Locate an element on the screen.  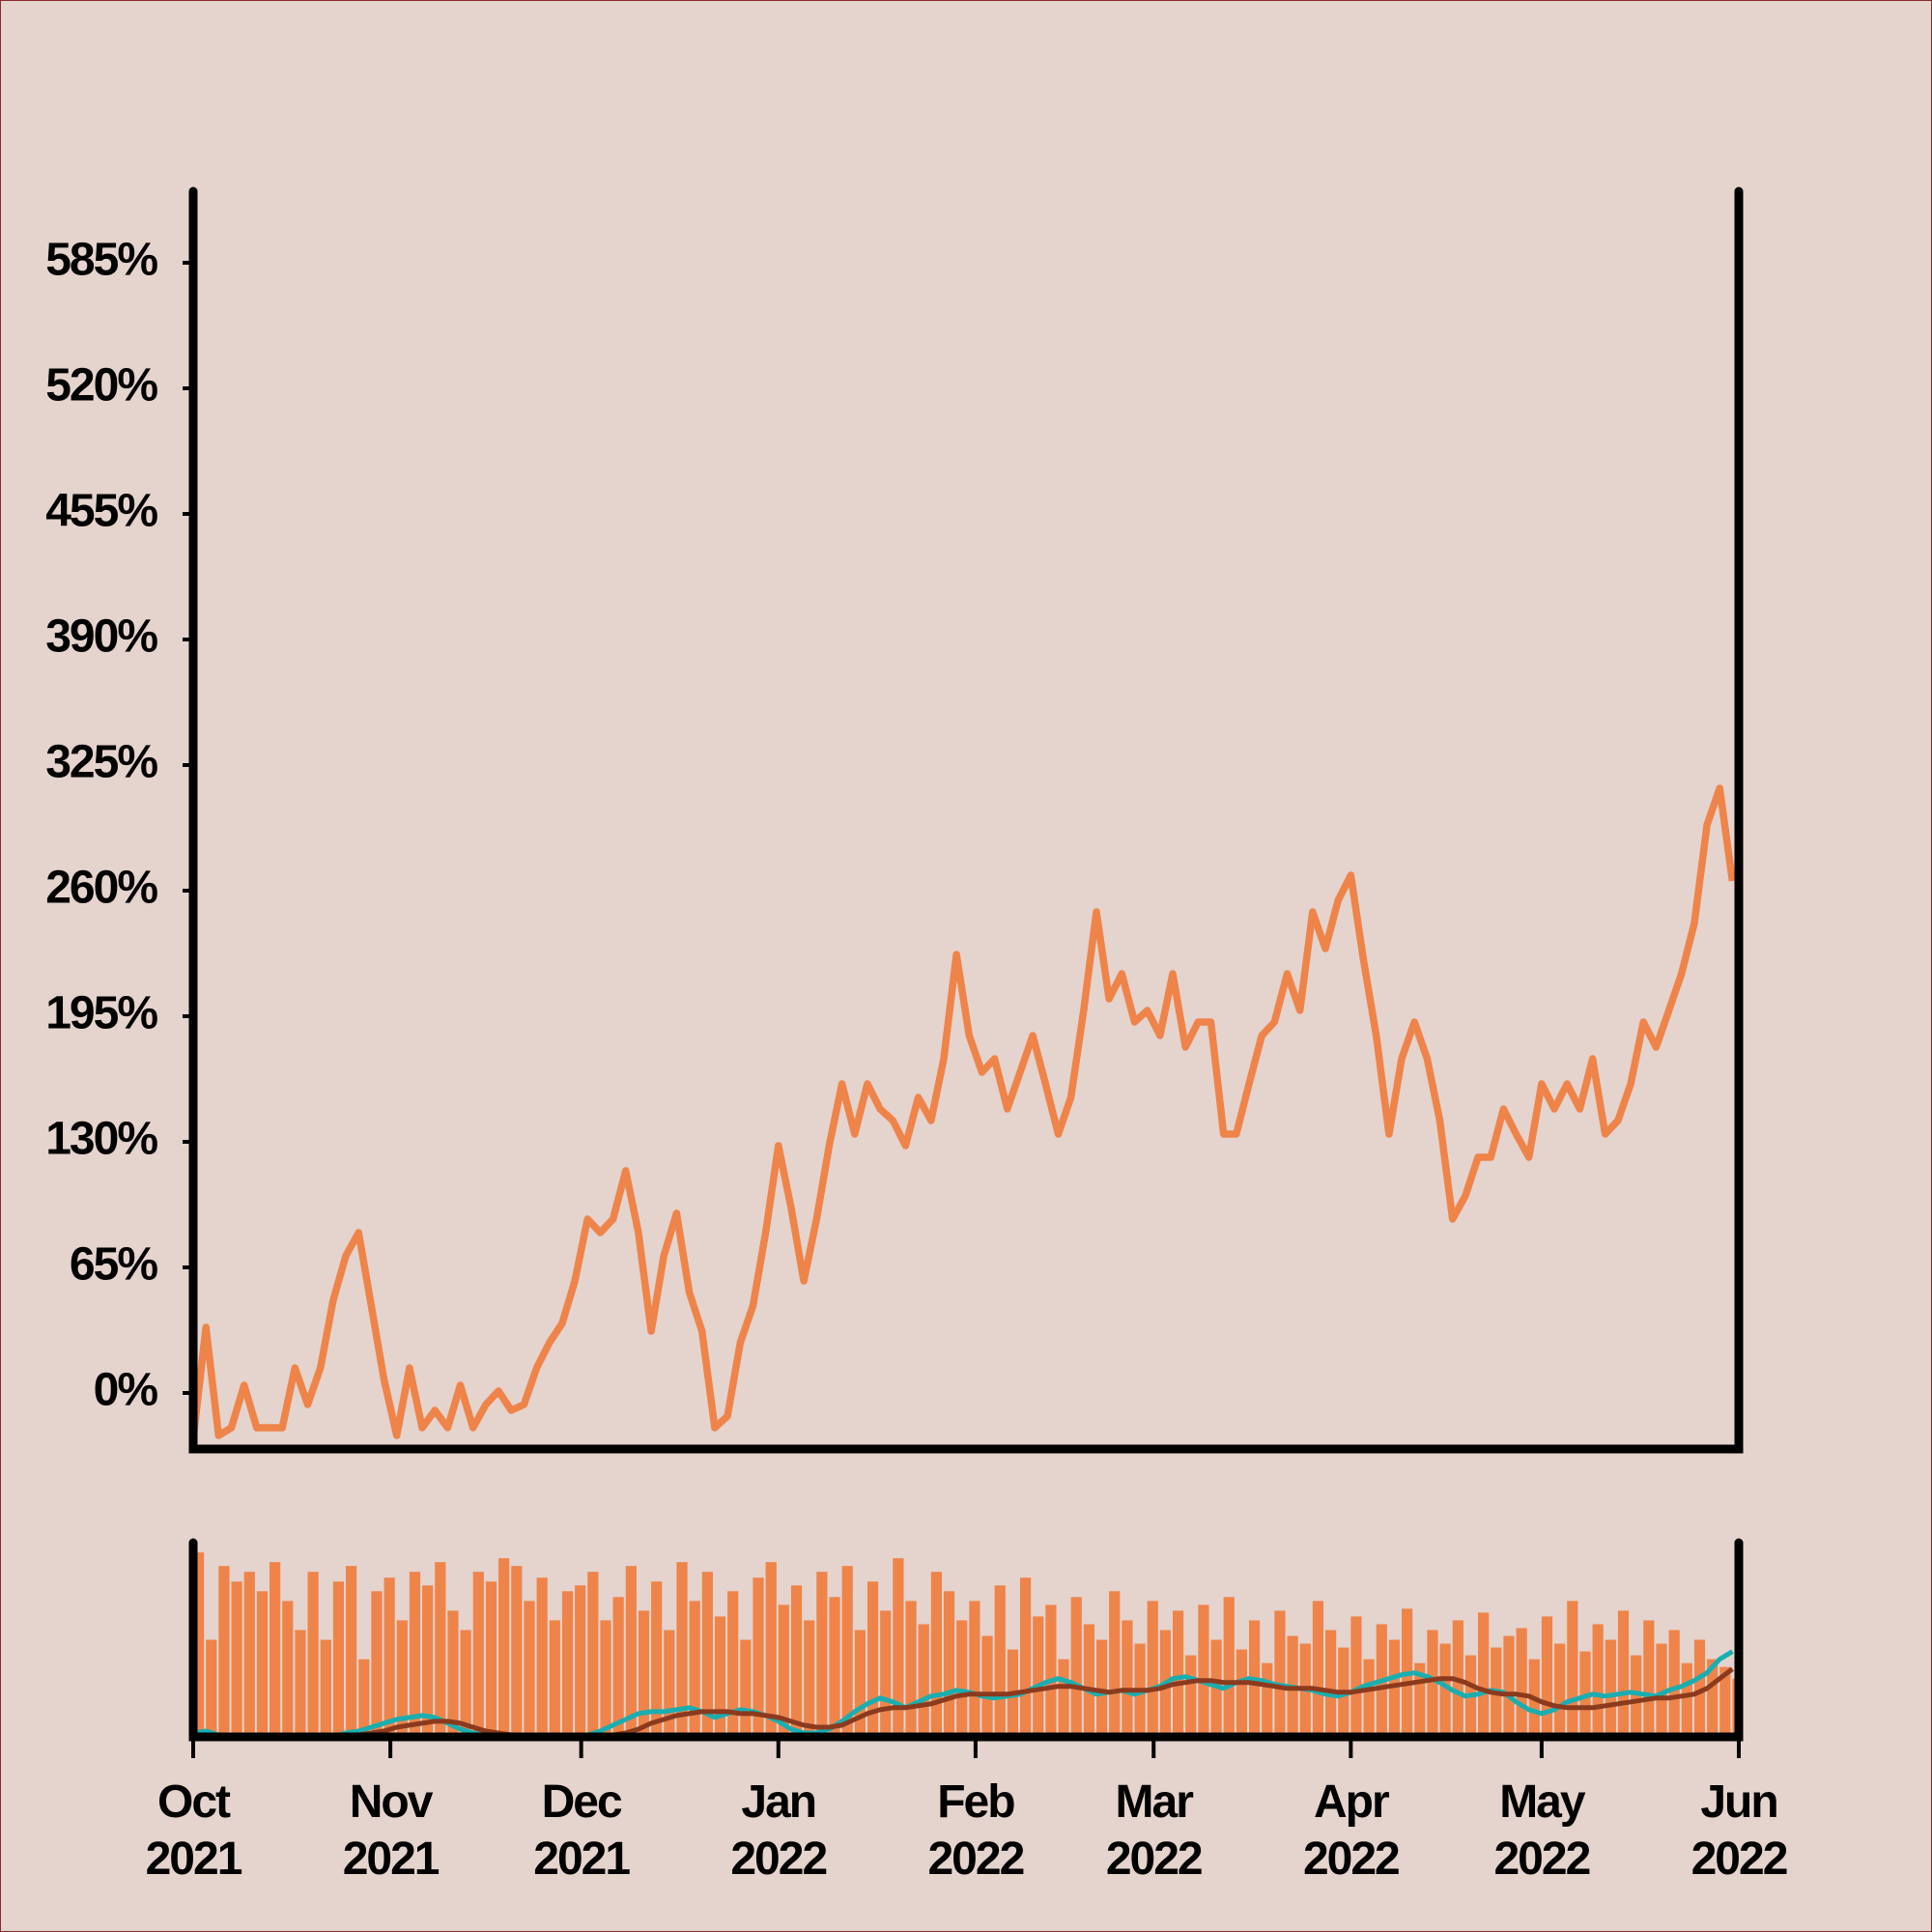
x-tick-label: Jan 2022 is located at coordinates (779, 1830).